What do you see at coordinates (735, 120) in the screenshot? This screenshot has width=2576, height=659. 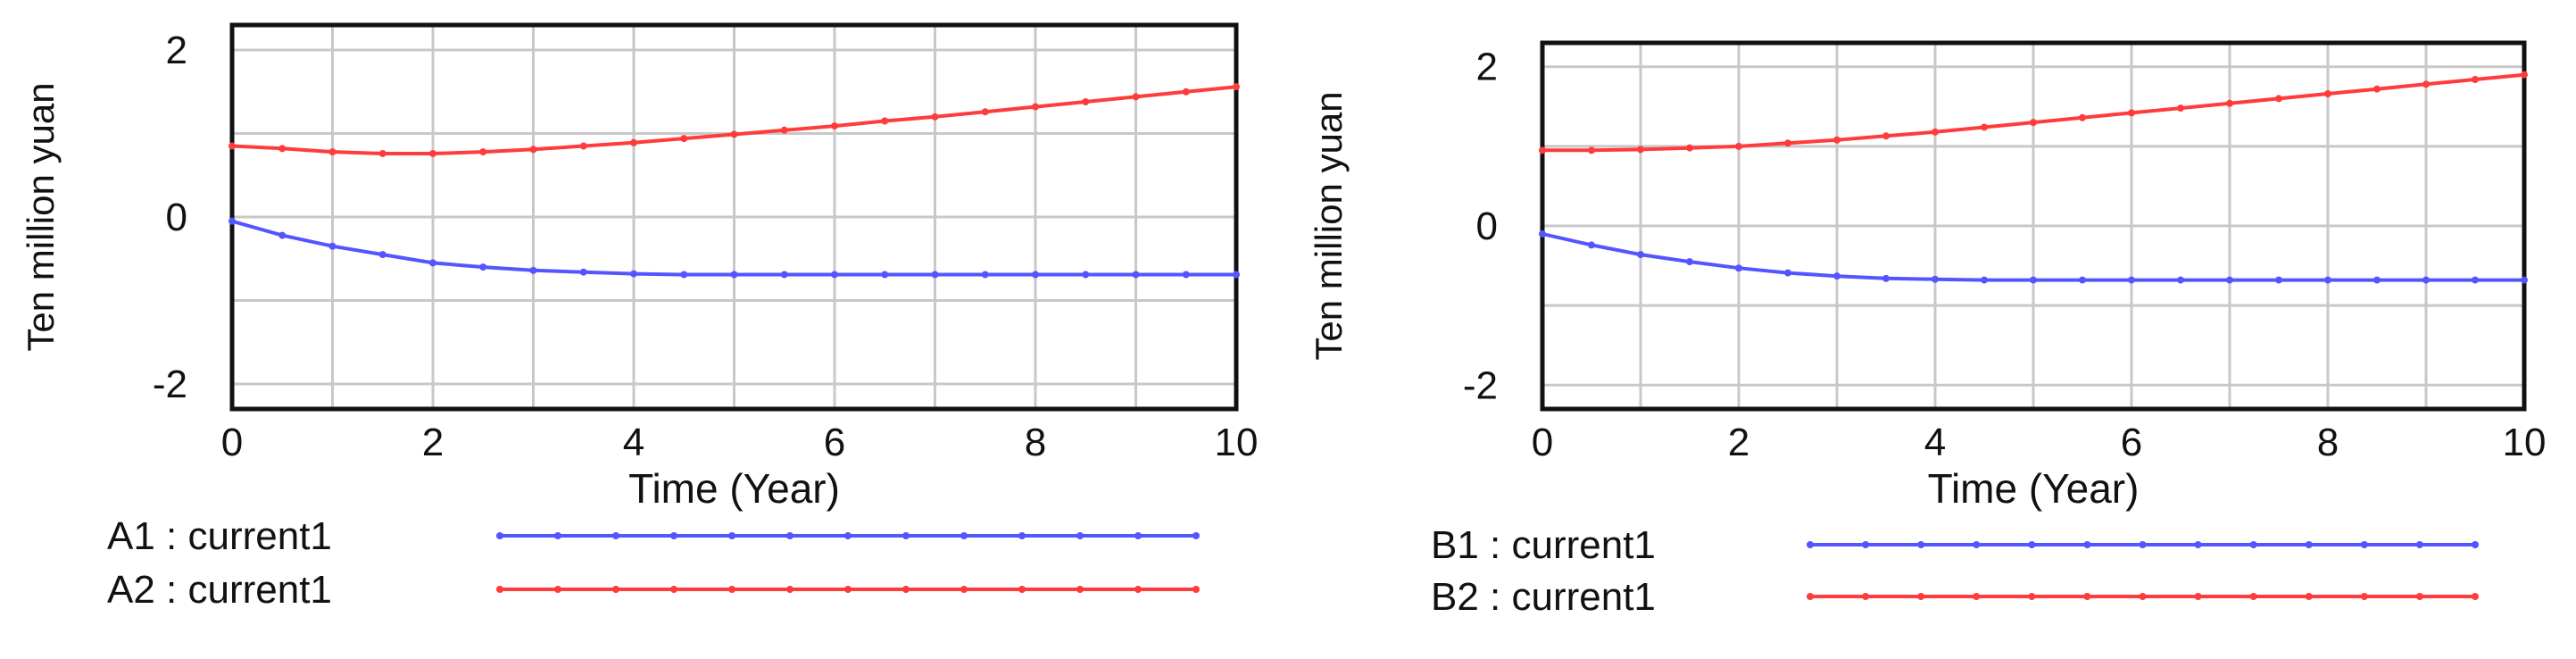 I see `series-a2` at bounding box center [735, 120].